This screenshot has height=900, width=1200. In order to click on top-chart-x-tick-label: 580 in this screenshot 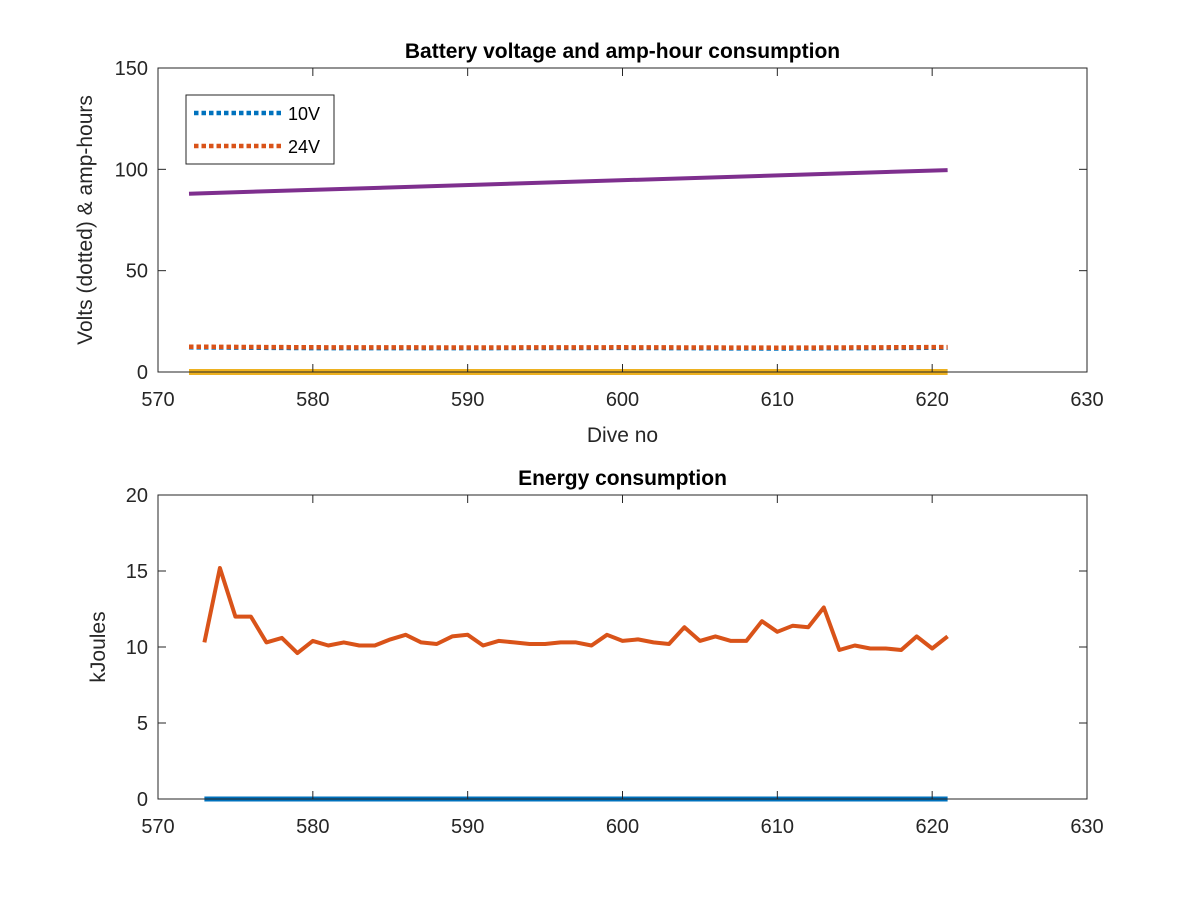, I will do `click(312, 400)`.